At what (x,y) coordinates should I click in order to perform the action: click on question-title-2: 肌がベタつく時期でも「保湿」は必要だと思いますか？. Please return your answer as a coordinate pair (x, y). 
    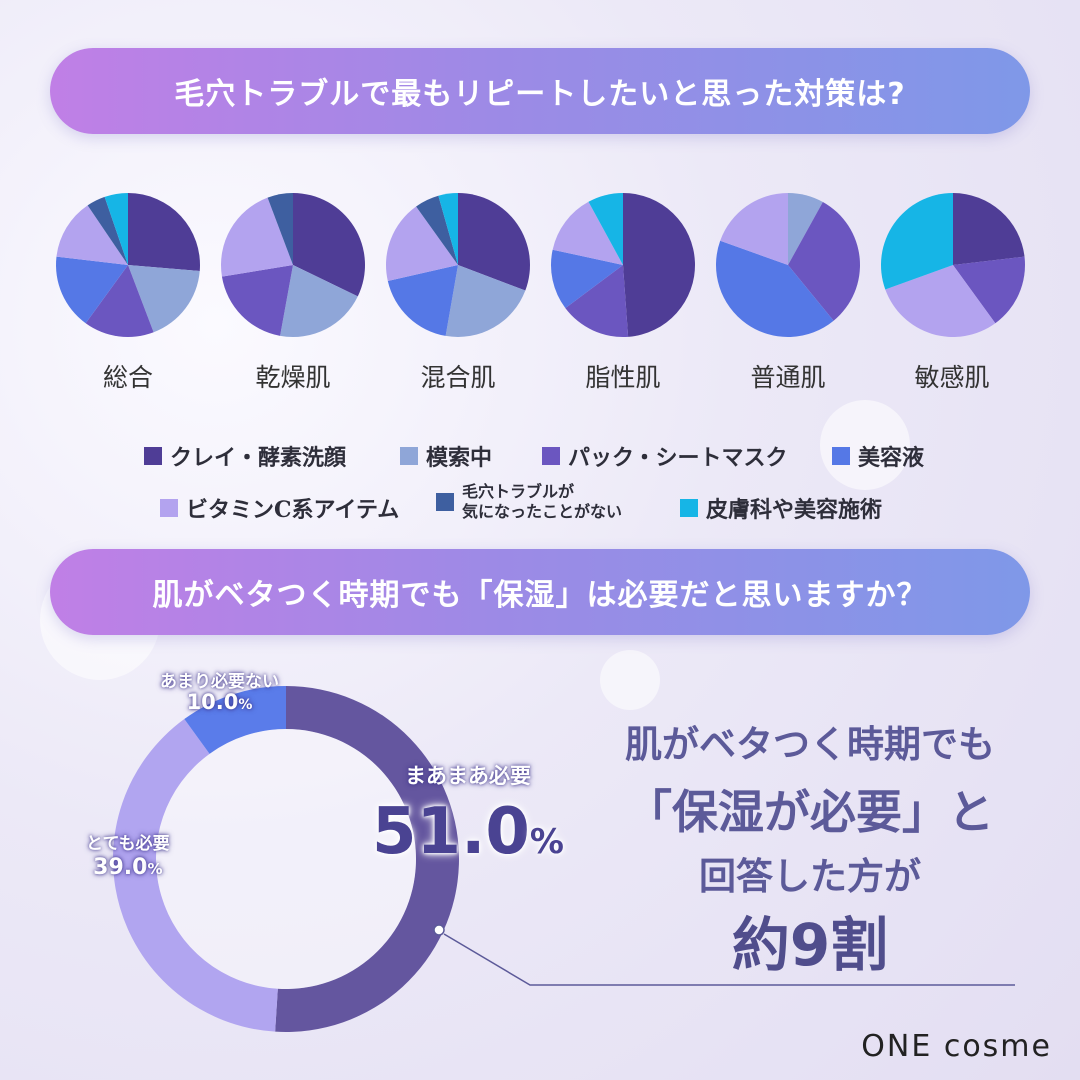
    Looking at the image, I should click on (540, 595).